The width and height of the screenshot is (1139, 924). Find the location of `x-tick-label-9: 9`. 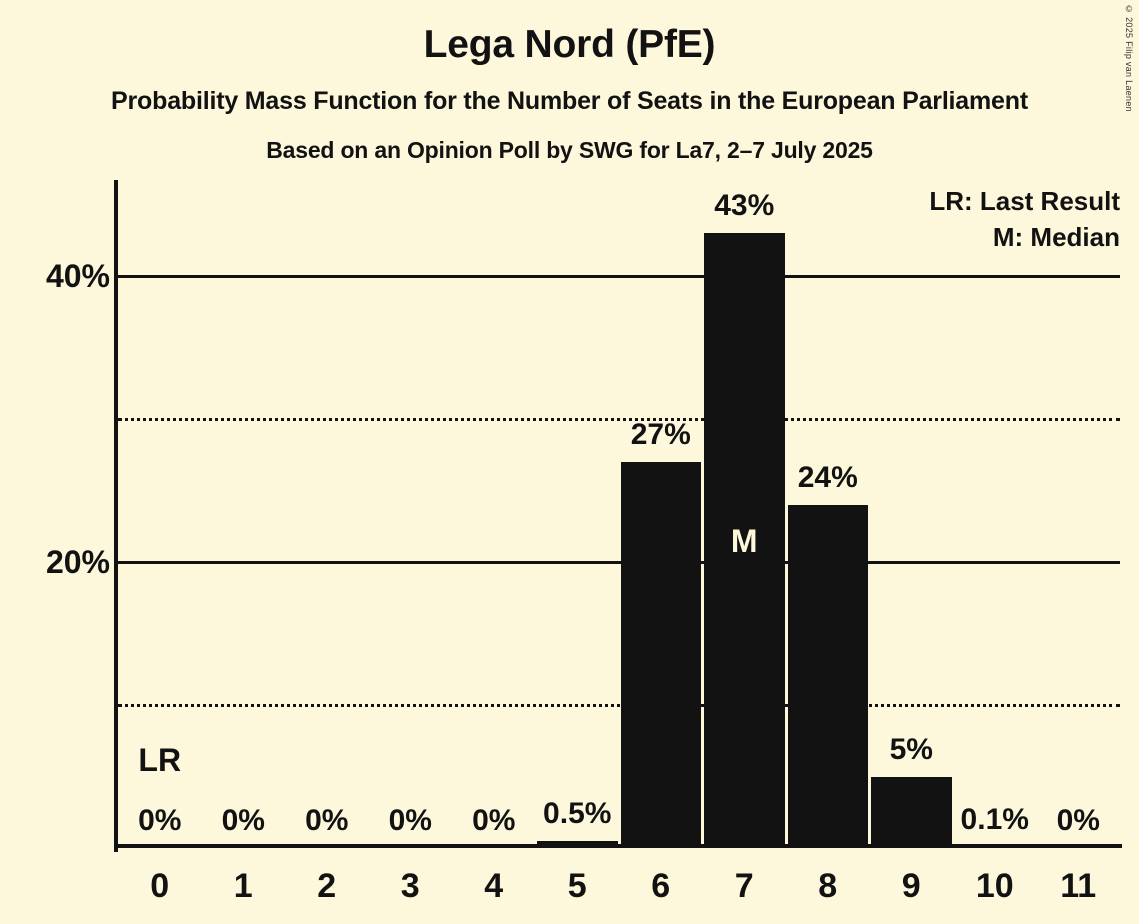

x-tick-label-9: 9 is located at coordinates (911, 886).